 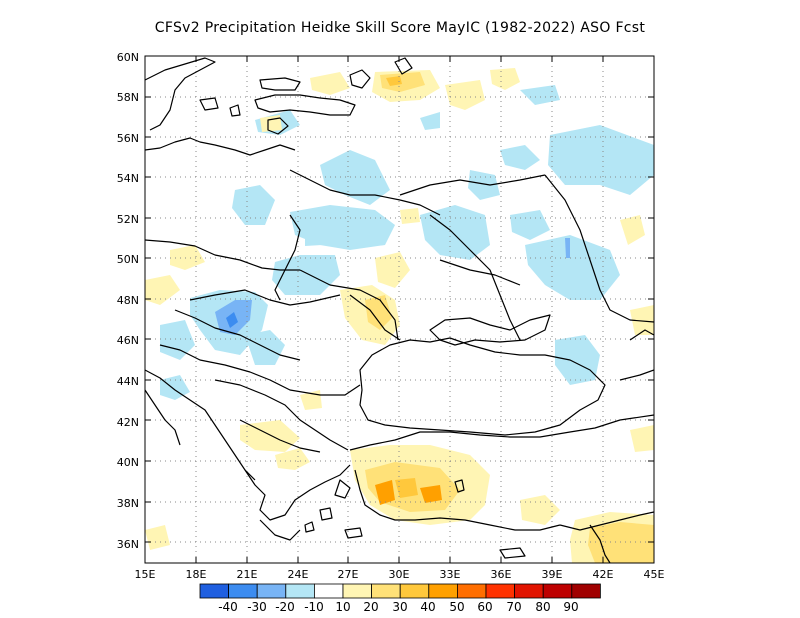 I want to click on colorbar-label: 10, so click(x=342, y=607).